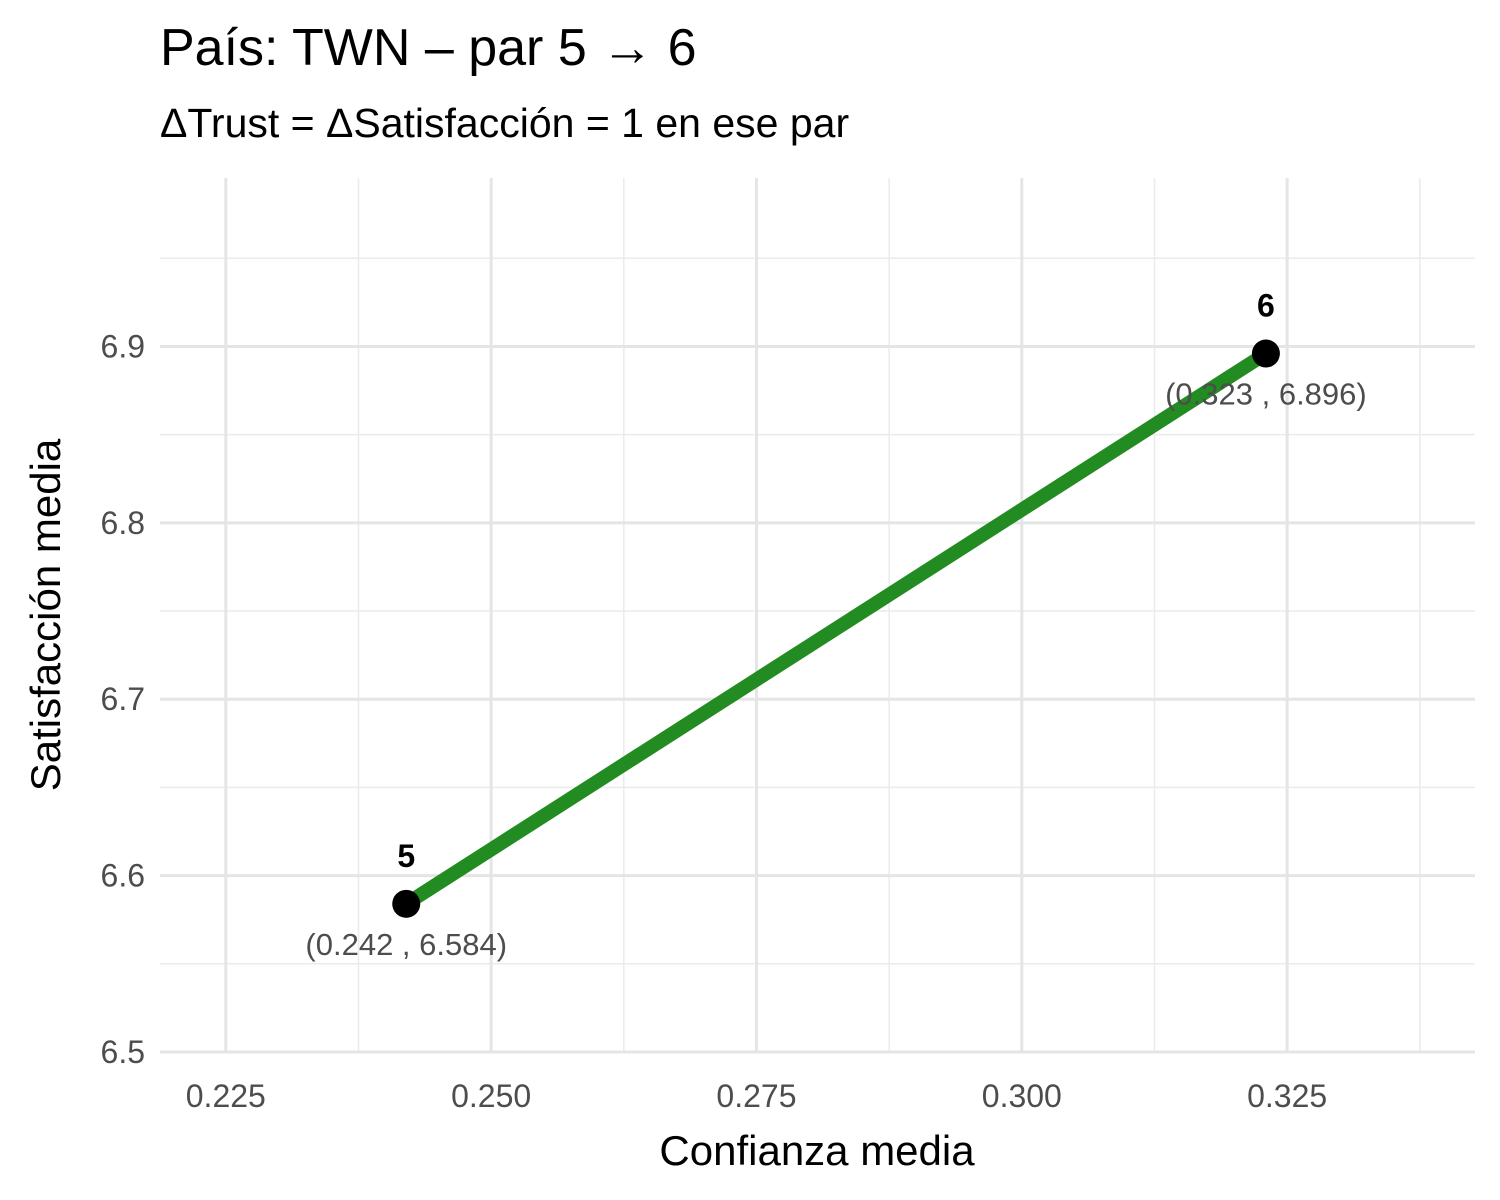  What do you see at coordinates (1287, 1096) in the screenshot?
I see `x-tick-label: 0.325` at bounding box center [1287, 1096].